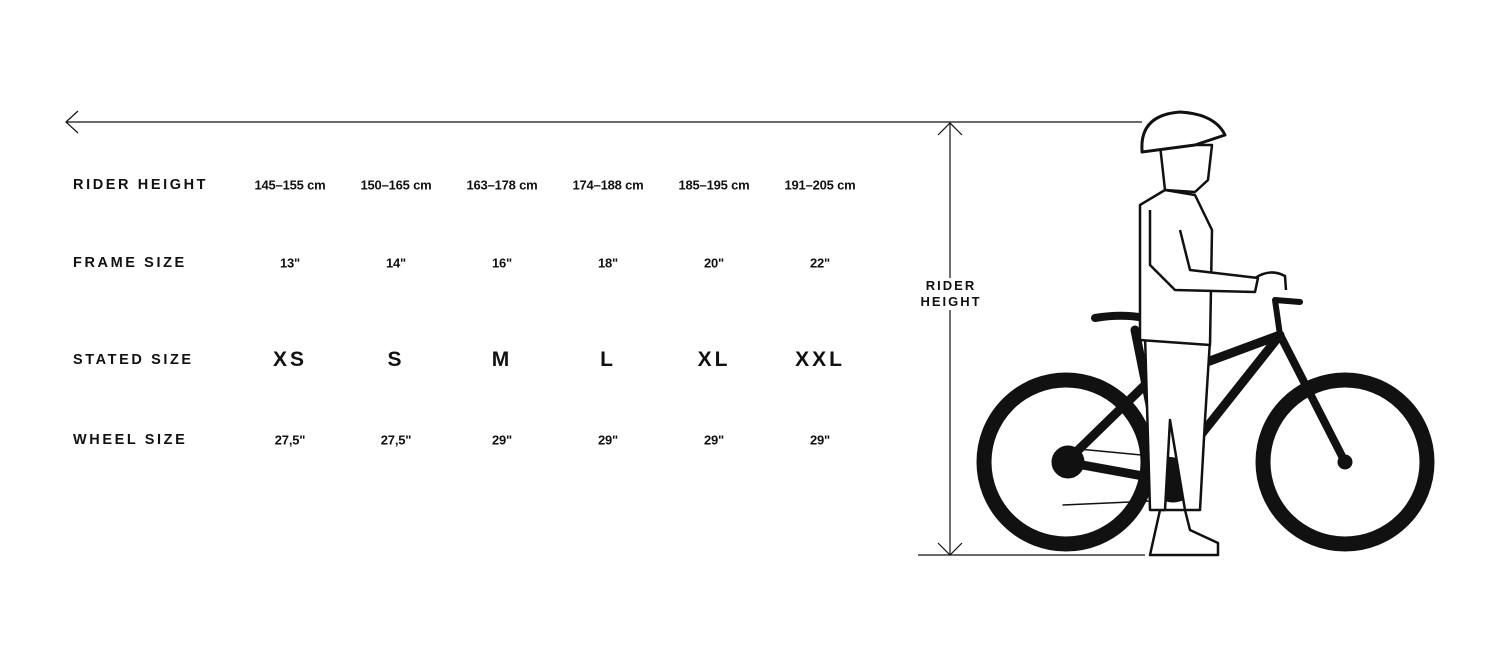  Describe the element at coordinates (714, 263) in the screenshot. I see `size-cell: 20"` at that location.